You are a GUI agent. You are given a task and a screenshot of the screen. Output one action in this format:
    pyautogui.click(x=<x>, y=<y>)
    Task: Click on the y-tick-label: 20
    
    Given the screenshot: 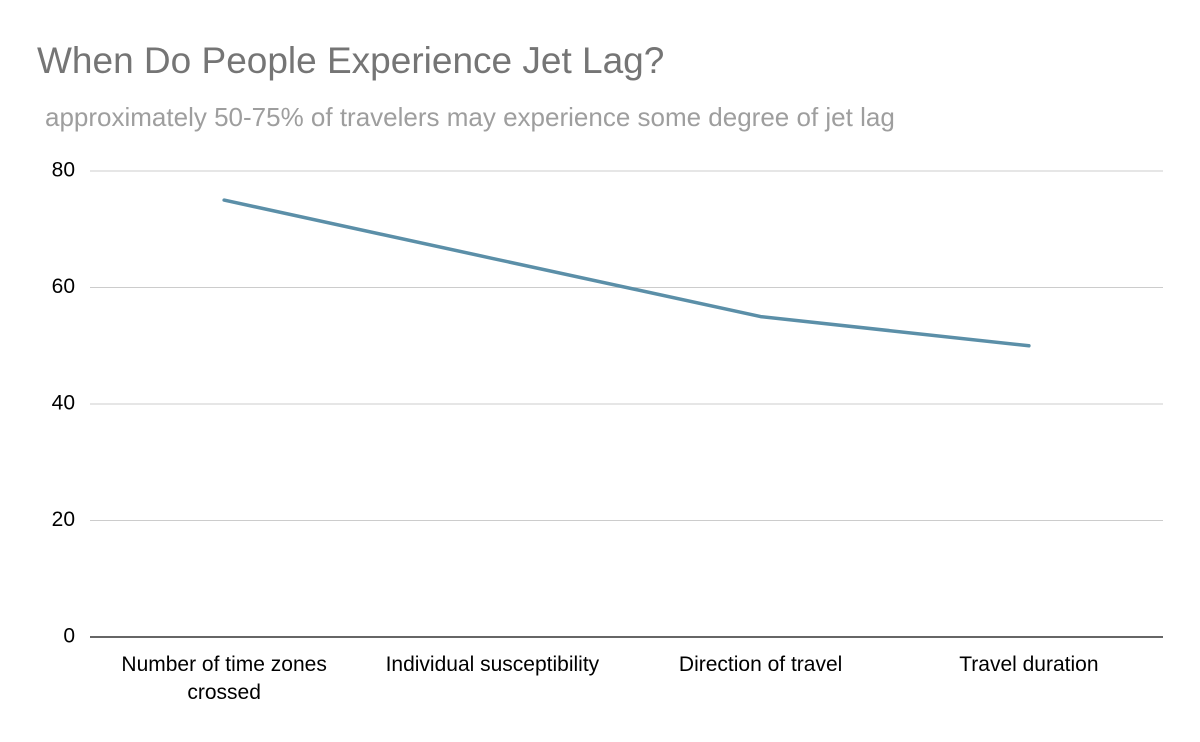 What is the action you would take?
    pyautogui.click(x=63, y=519)
    